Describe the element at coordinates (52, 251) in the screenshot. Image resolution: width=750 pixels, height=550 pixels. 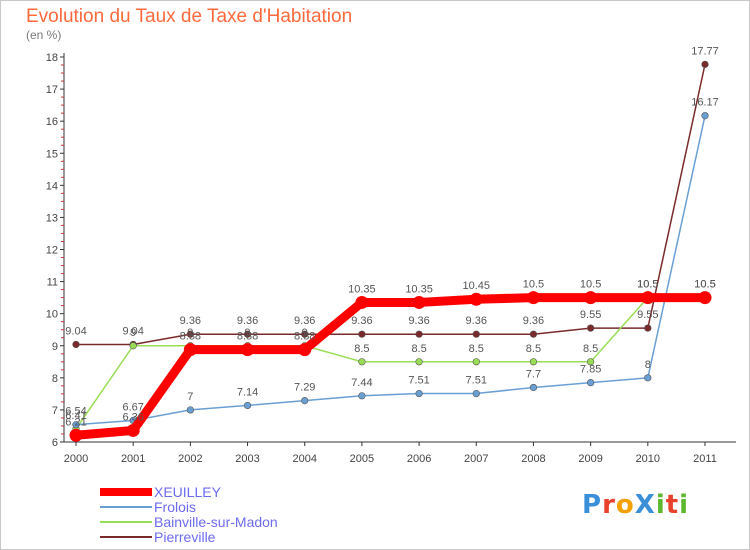
I see `y-tick-label: 12` at that location.